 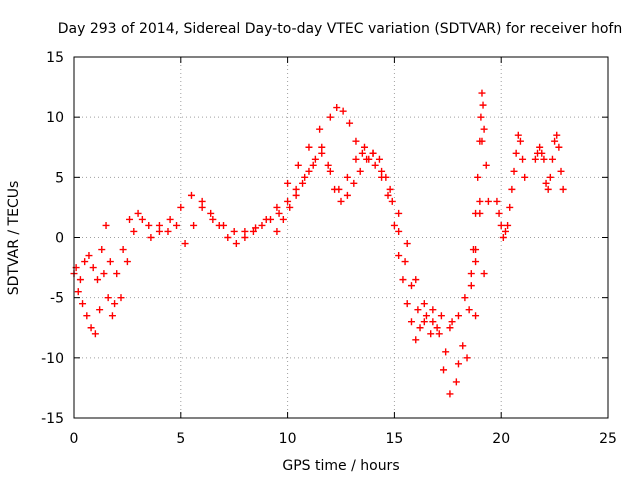 What do you see at coordinates (394, 439) in the screenshot?
I see `x-tick-label: 15` at bounding box center [394, 439].